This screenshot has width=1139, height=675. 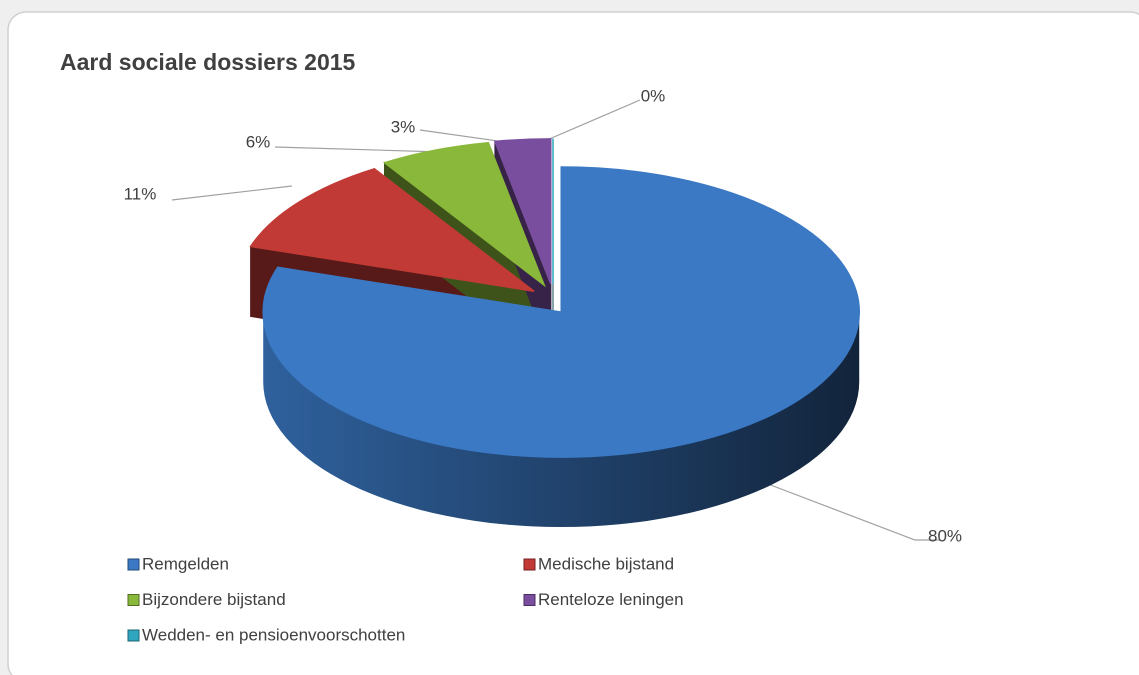 I want to click on data-label: 0%, so click(x=653, y=95).